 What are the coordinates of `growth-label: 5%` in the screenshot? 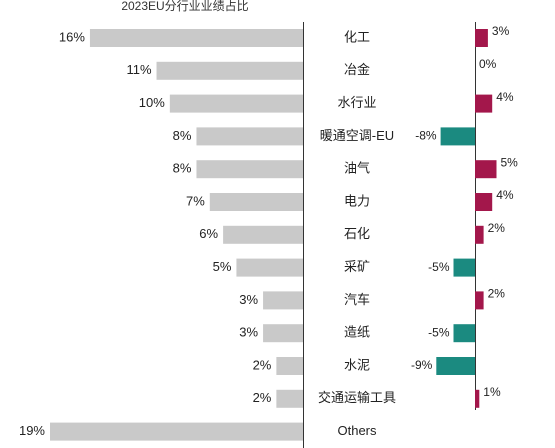 It's located at (510, 162).